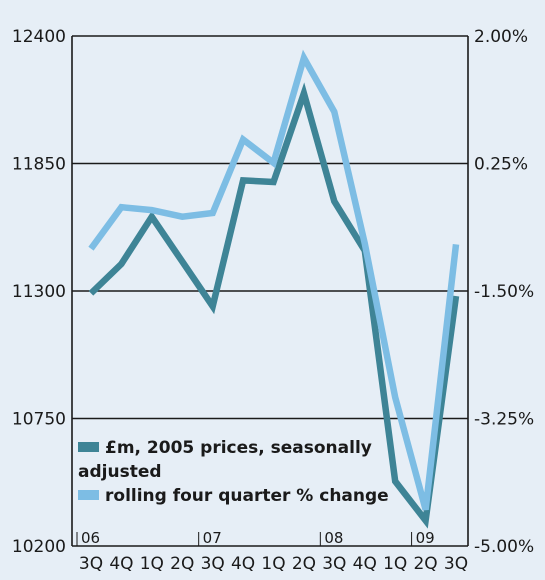 The image size is (545, 580). I want to click on legend-label-line2-row: adjusted, so click(243, 472).